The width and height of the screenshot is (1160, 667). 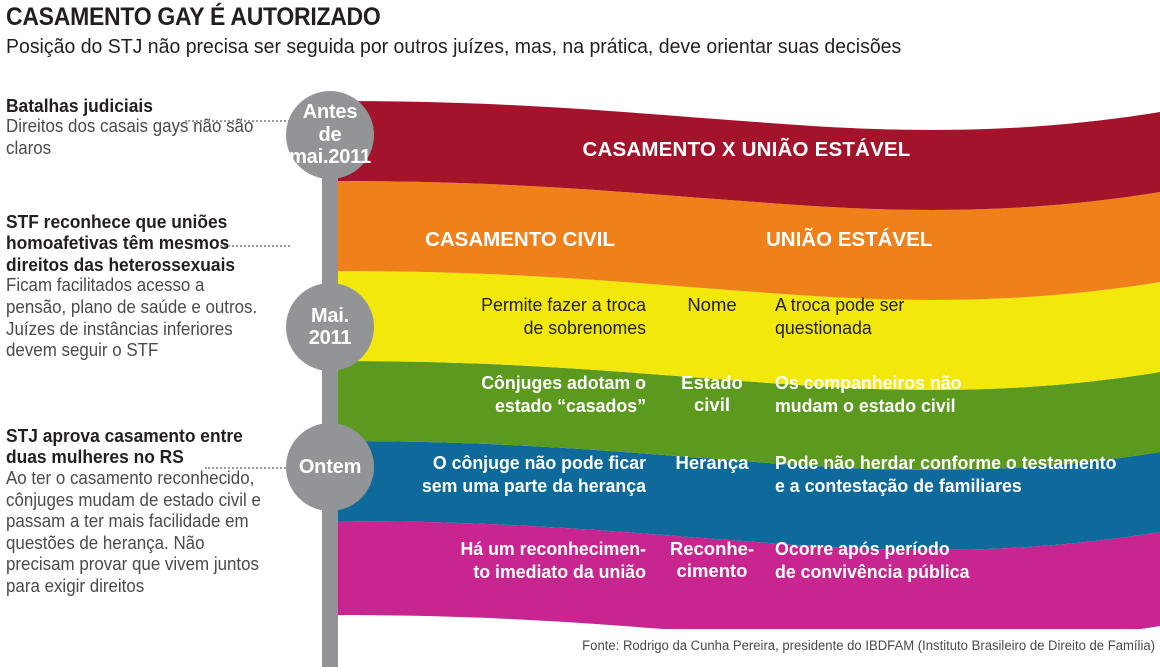 I want to click on band-heranca, so click(x=746, y=495).